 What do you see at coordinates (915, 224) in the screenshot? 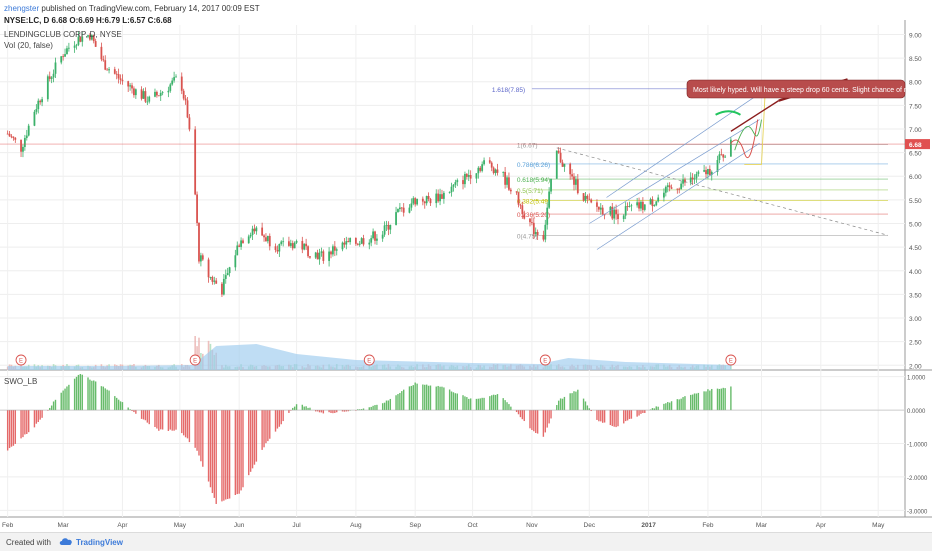
I see `price-tick-label: 5.00` at bounding box center [915, 224].